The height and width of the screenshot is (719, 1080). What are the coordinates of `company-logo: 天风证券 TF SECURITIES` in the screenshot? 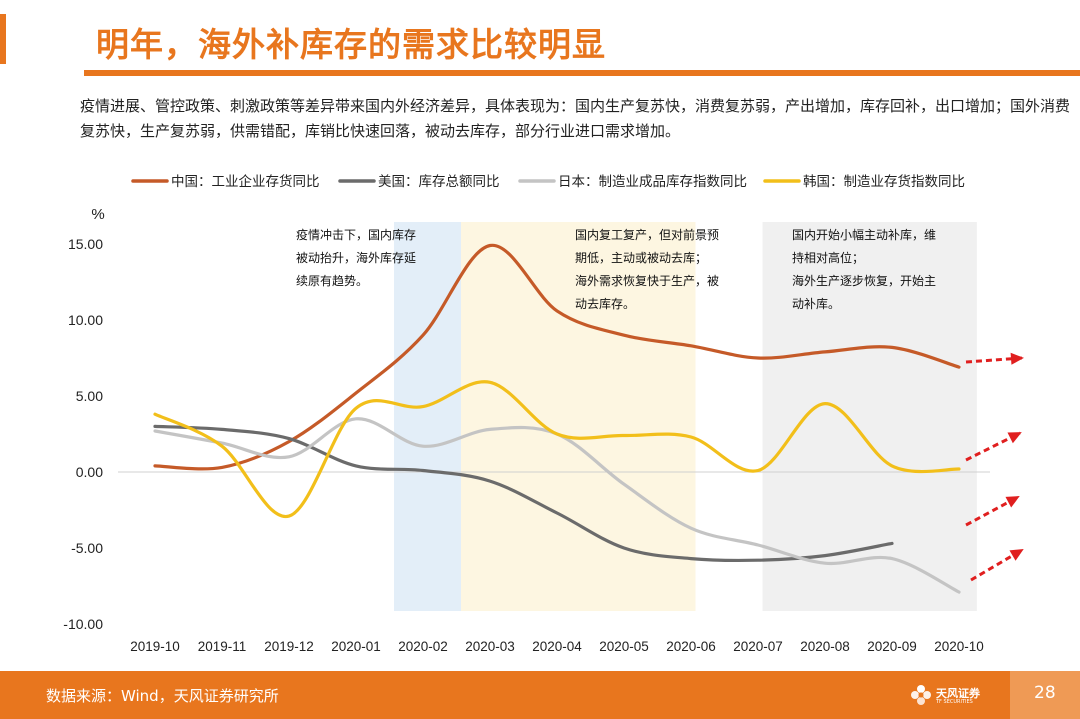 It's located at (946, 696).